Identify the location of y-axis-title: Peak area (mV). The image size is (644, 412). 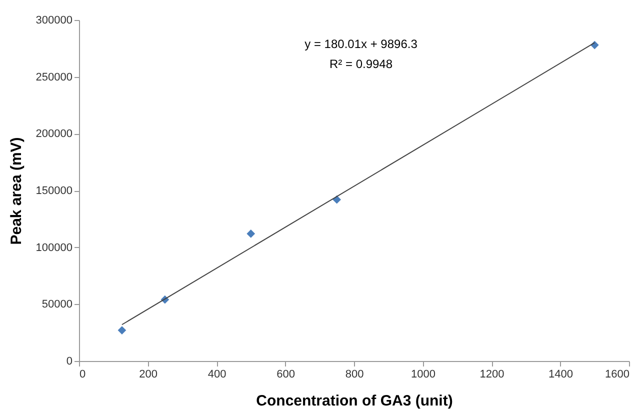
(16, 191).